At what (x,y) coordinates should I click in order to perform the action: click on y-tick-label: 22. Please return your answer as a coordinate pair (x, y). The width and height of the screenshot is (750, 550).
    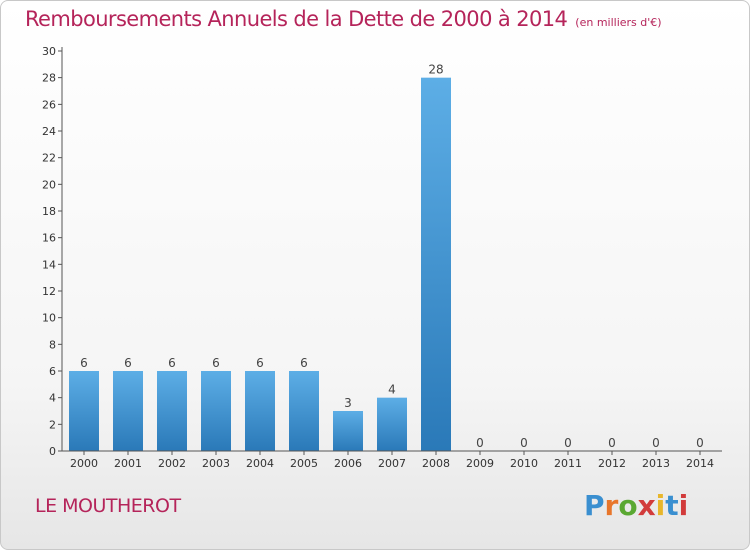
    Looking at the image, I should click on (49, 158).